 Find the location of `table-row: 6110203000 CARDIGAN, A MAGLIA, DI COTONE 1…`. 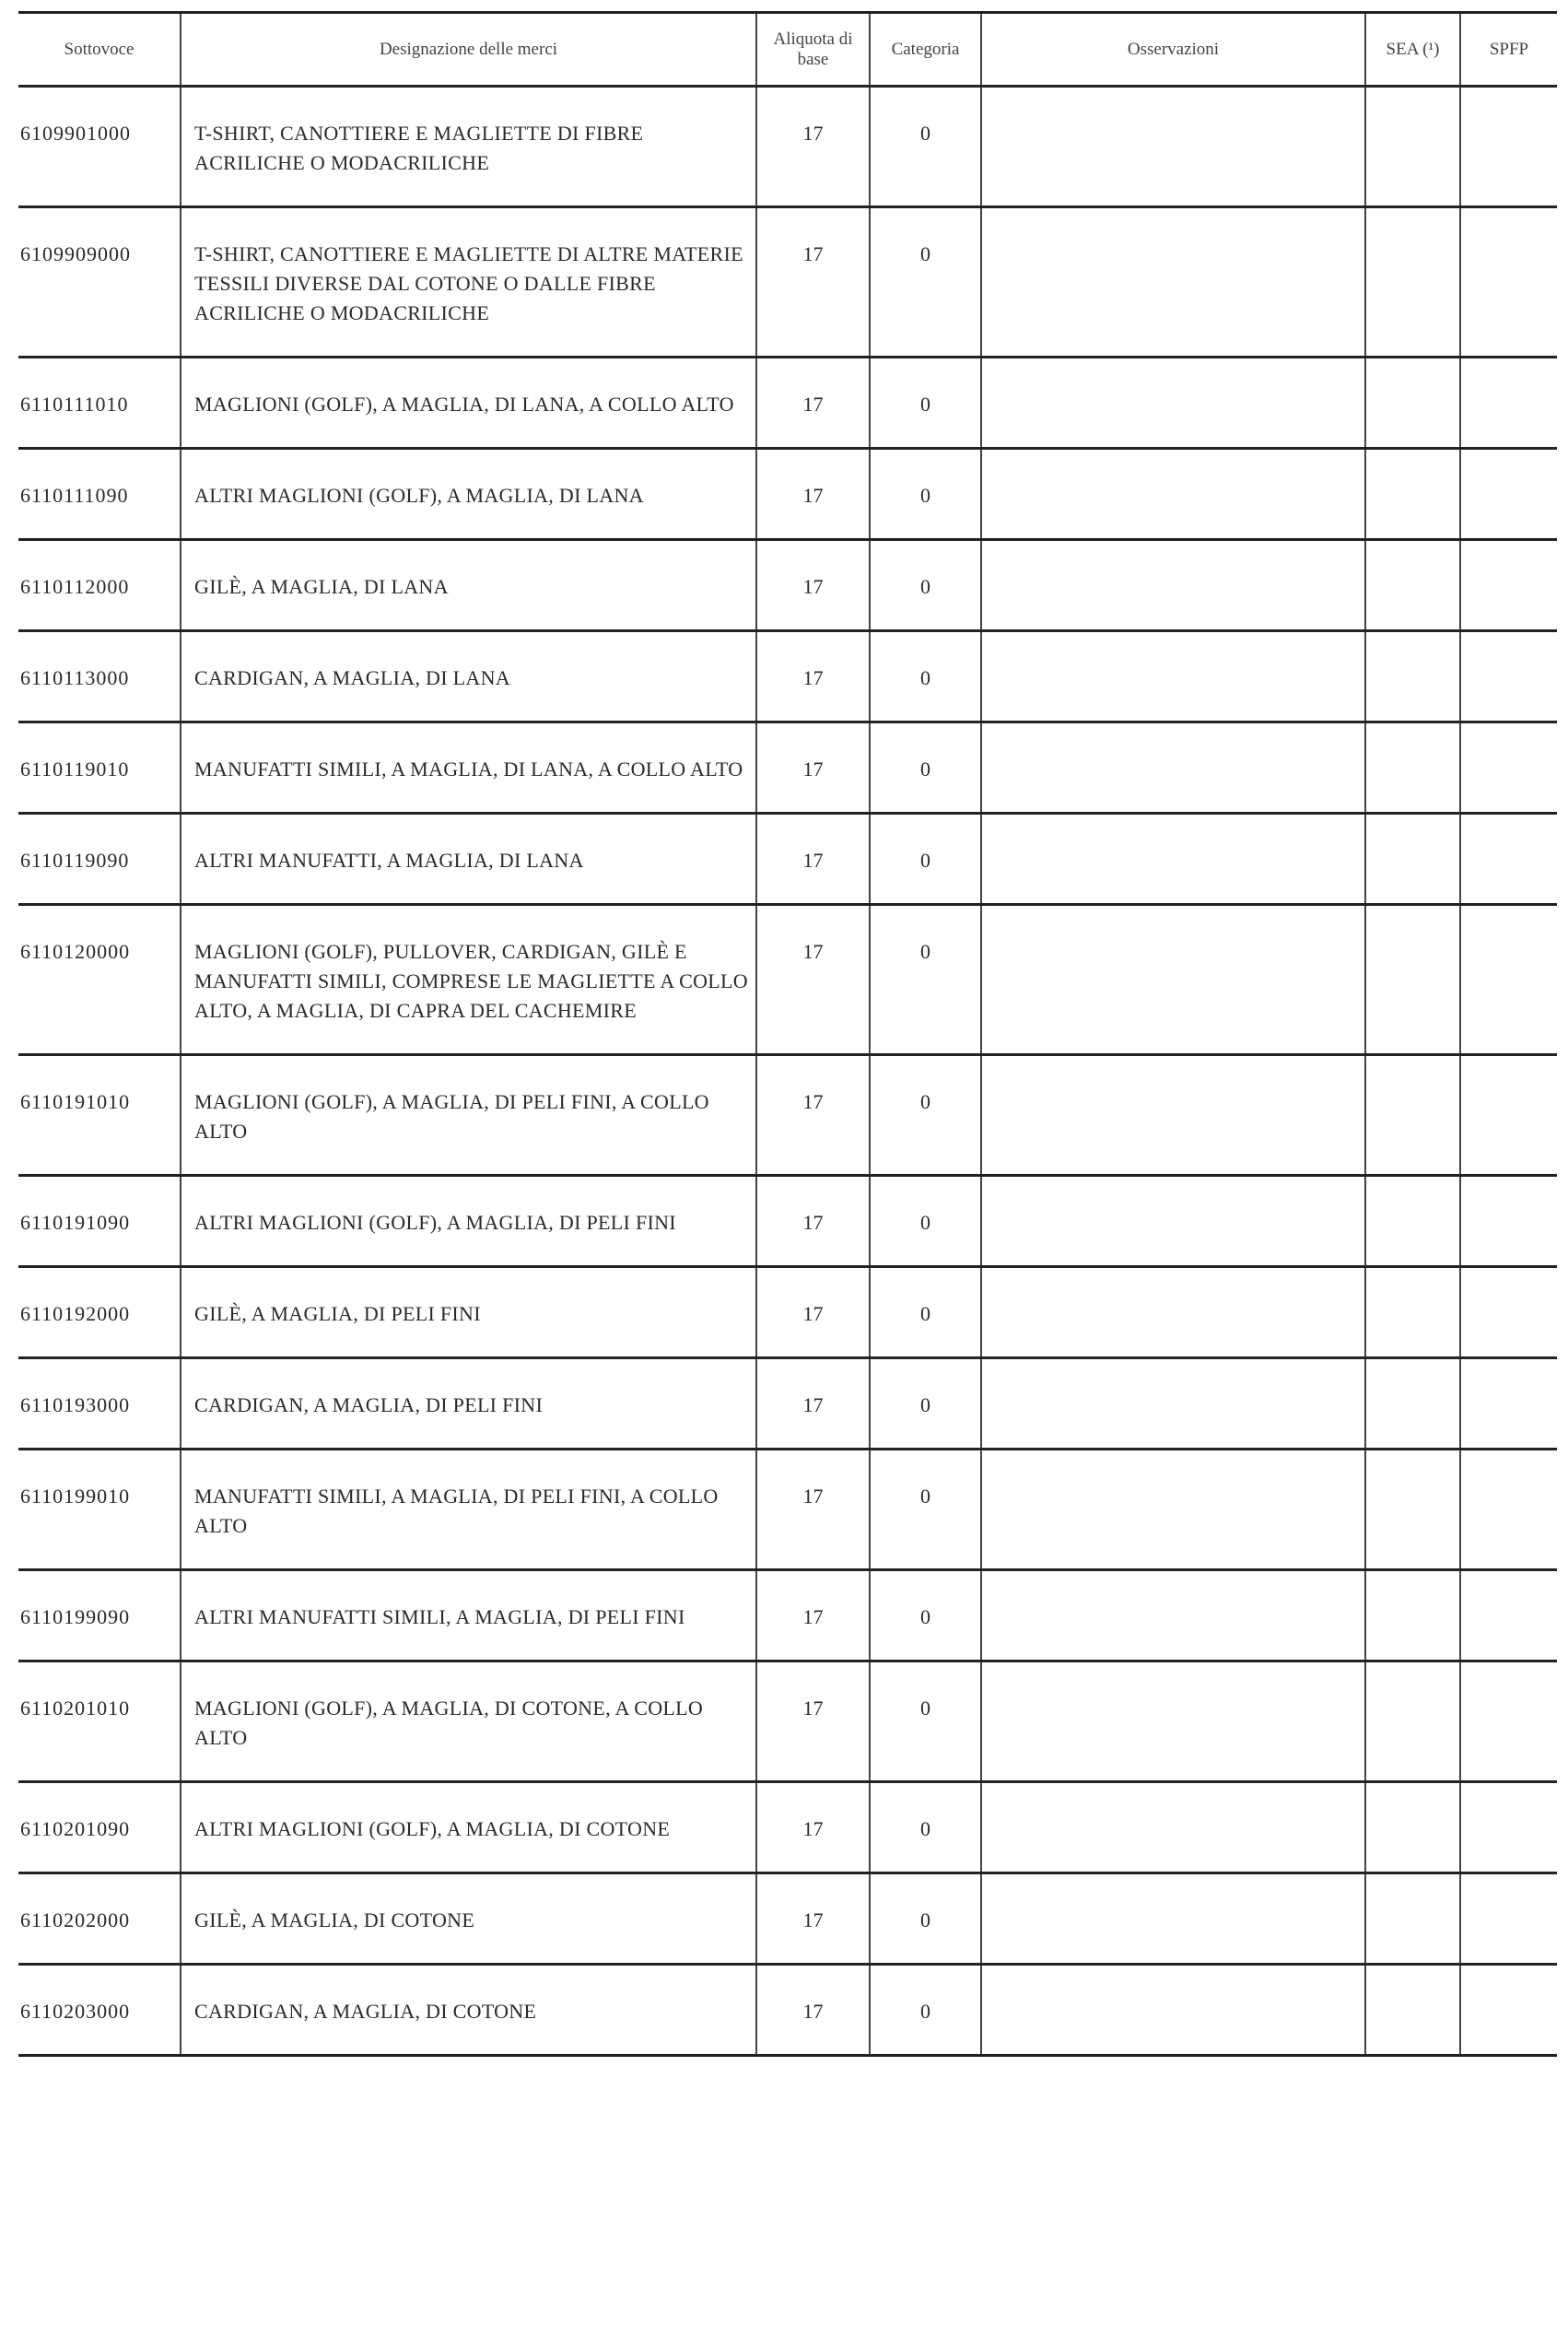

table-row: 6110203000 CARDIGAN, A MAGLIA, DI COTONE 1… is located at coordinates (787, 2010).